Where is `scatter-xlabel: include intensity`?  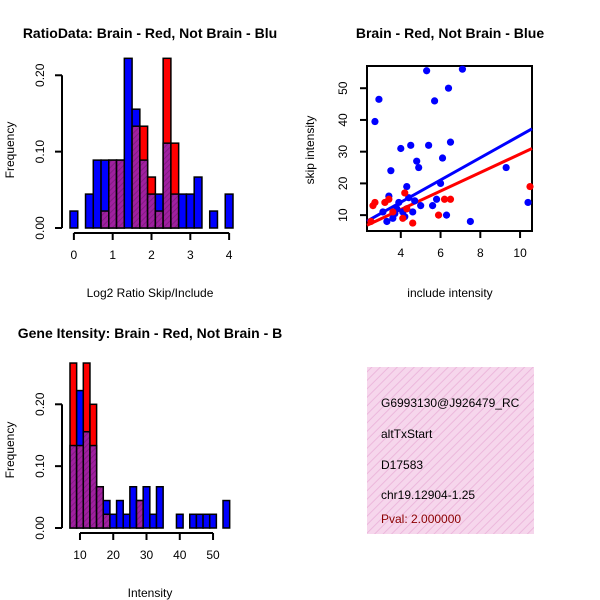 scatter-xlabel: include intensity is located at coordinates (449, 293).